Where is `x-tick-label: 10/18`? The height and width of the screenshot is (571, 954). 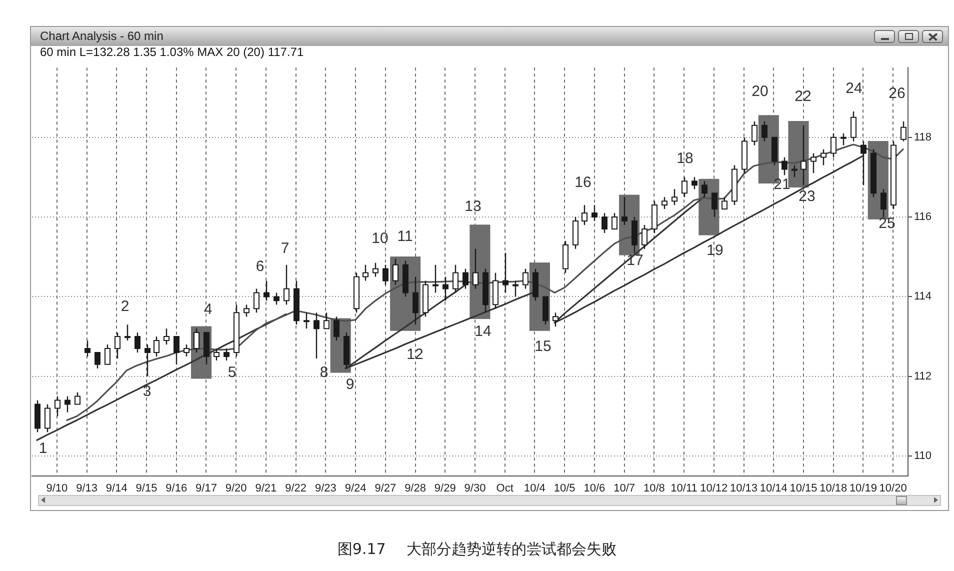 x-tick-label: 10/18 is located at coordinates (834, 488).